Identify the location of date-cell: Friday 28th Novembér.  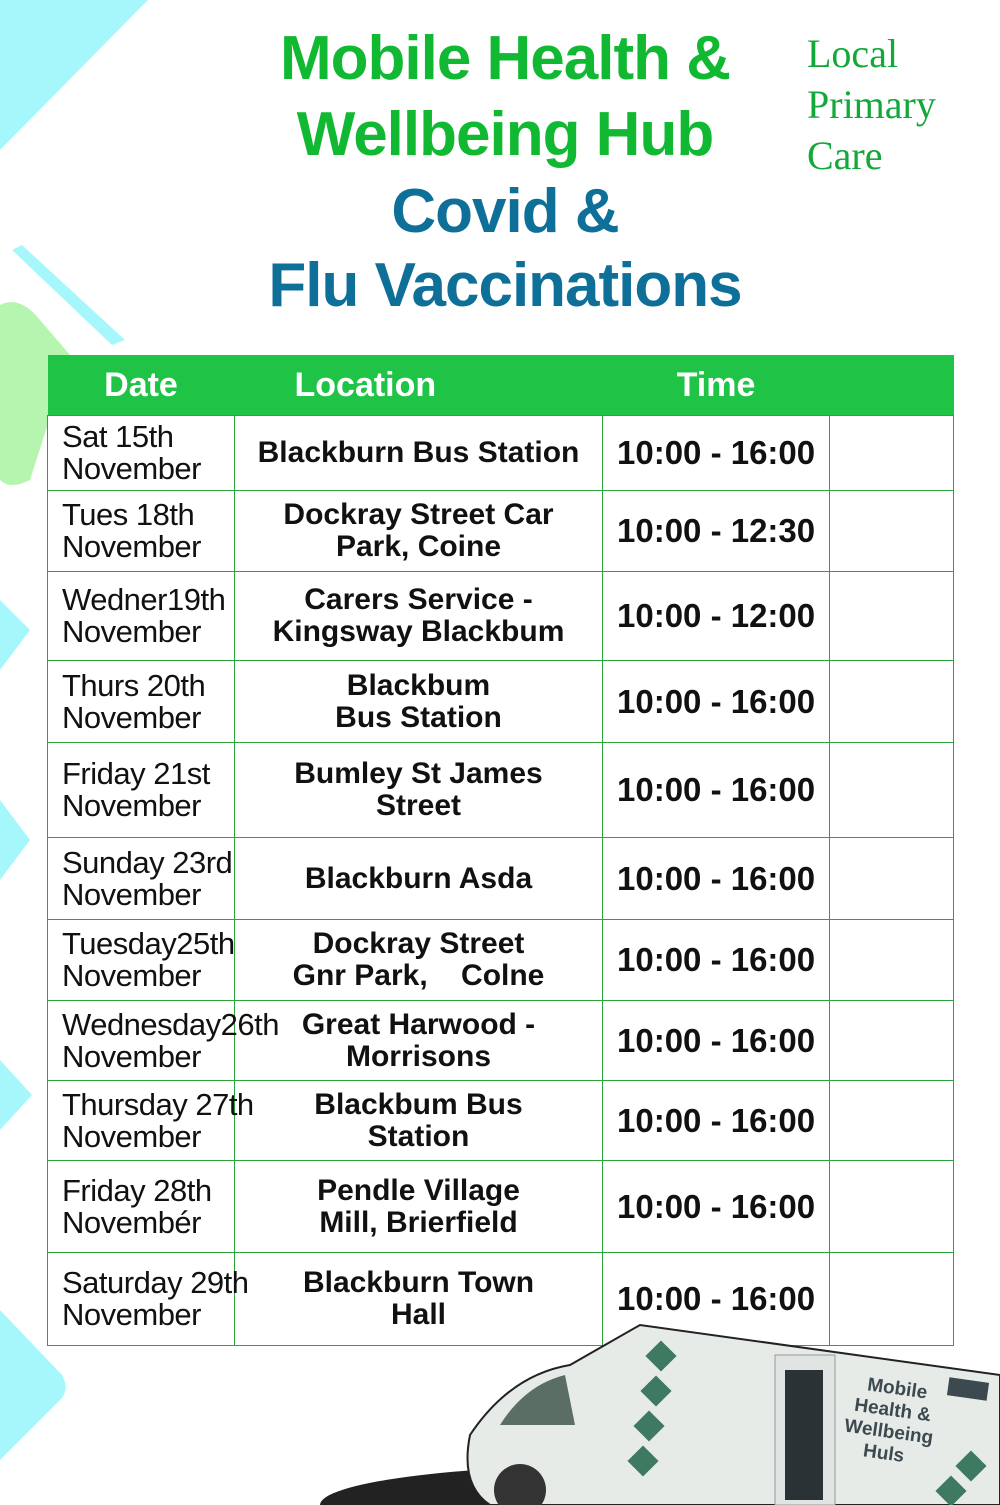
(141, 1206).